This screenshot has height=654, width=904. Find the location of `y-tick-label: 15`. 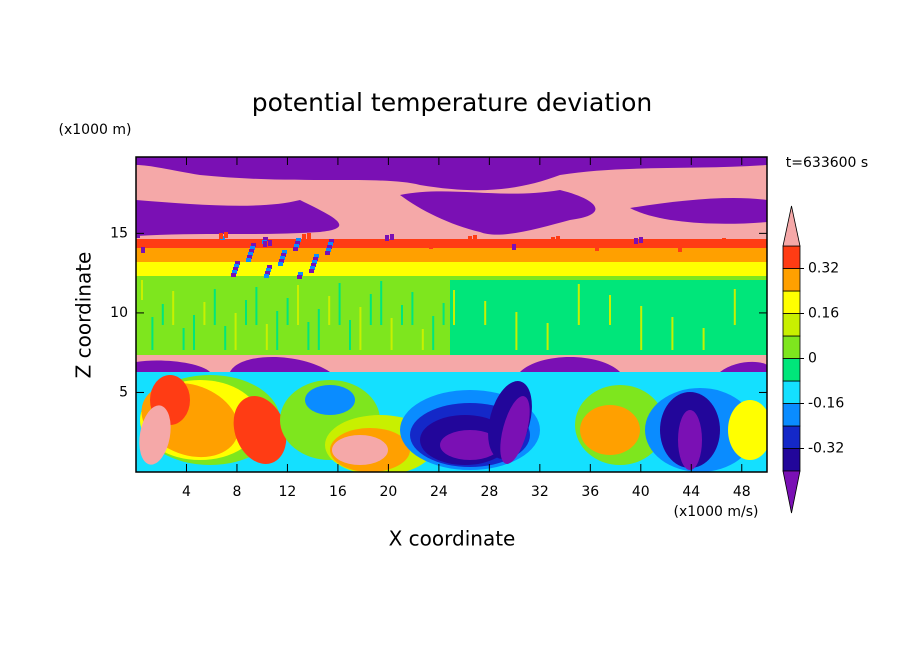

y-tick-label: 15 is located at coordinates (119, 233).